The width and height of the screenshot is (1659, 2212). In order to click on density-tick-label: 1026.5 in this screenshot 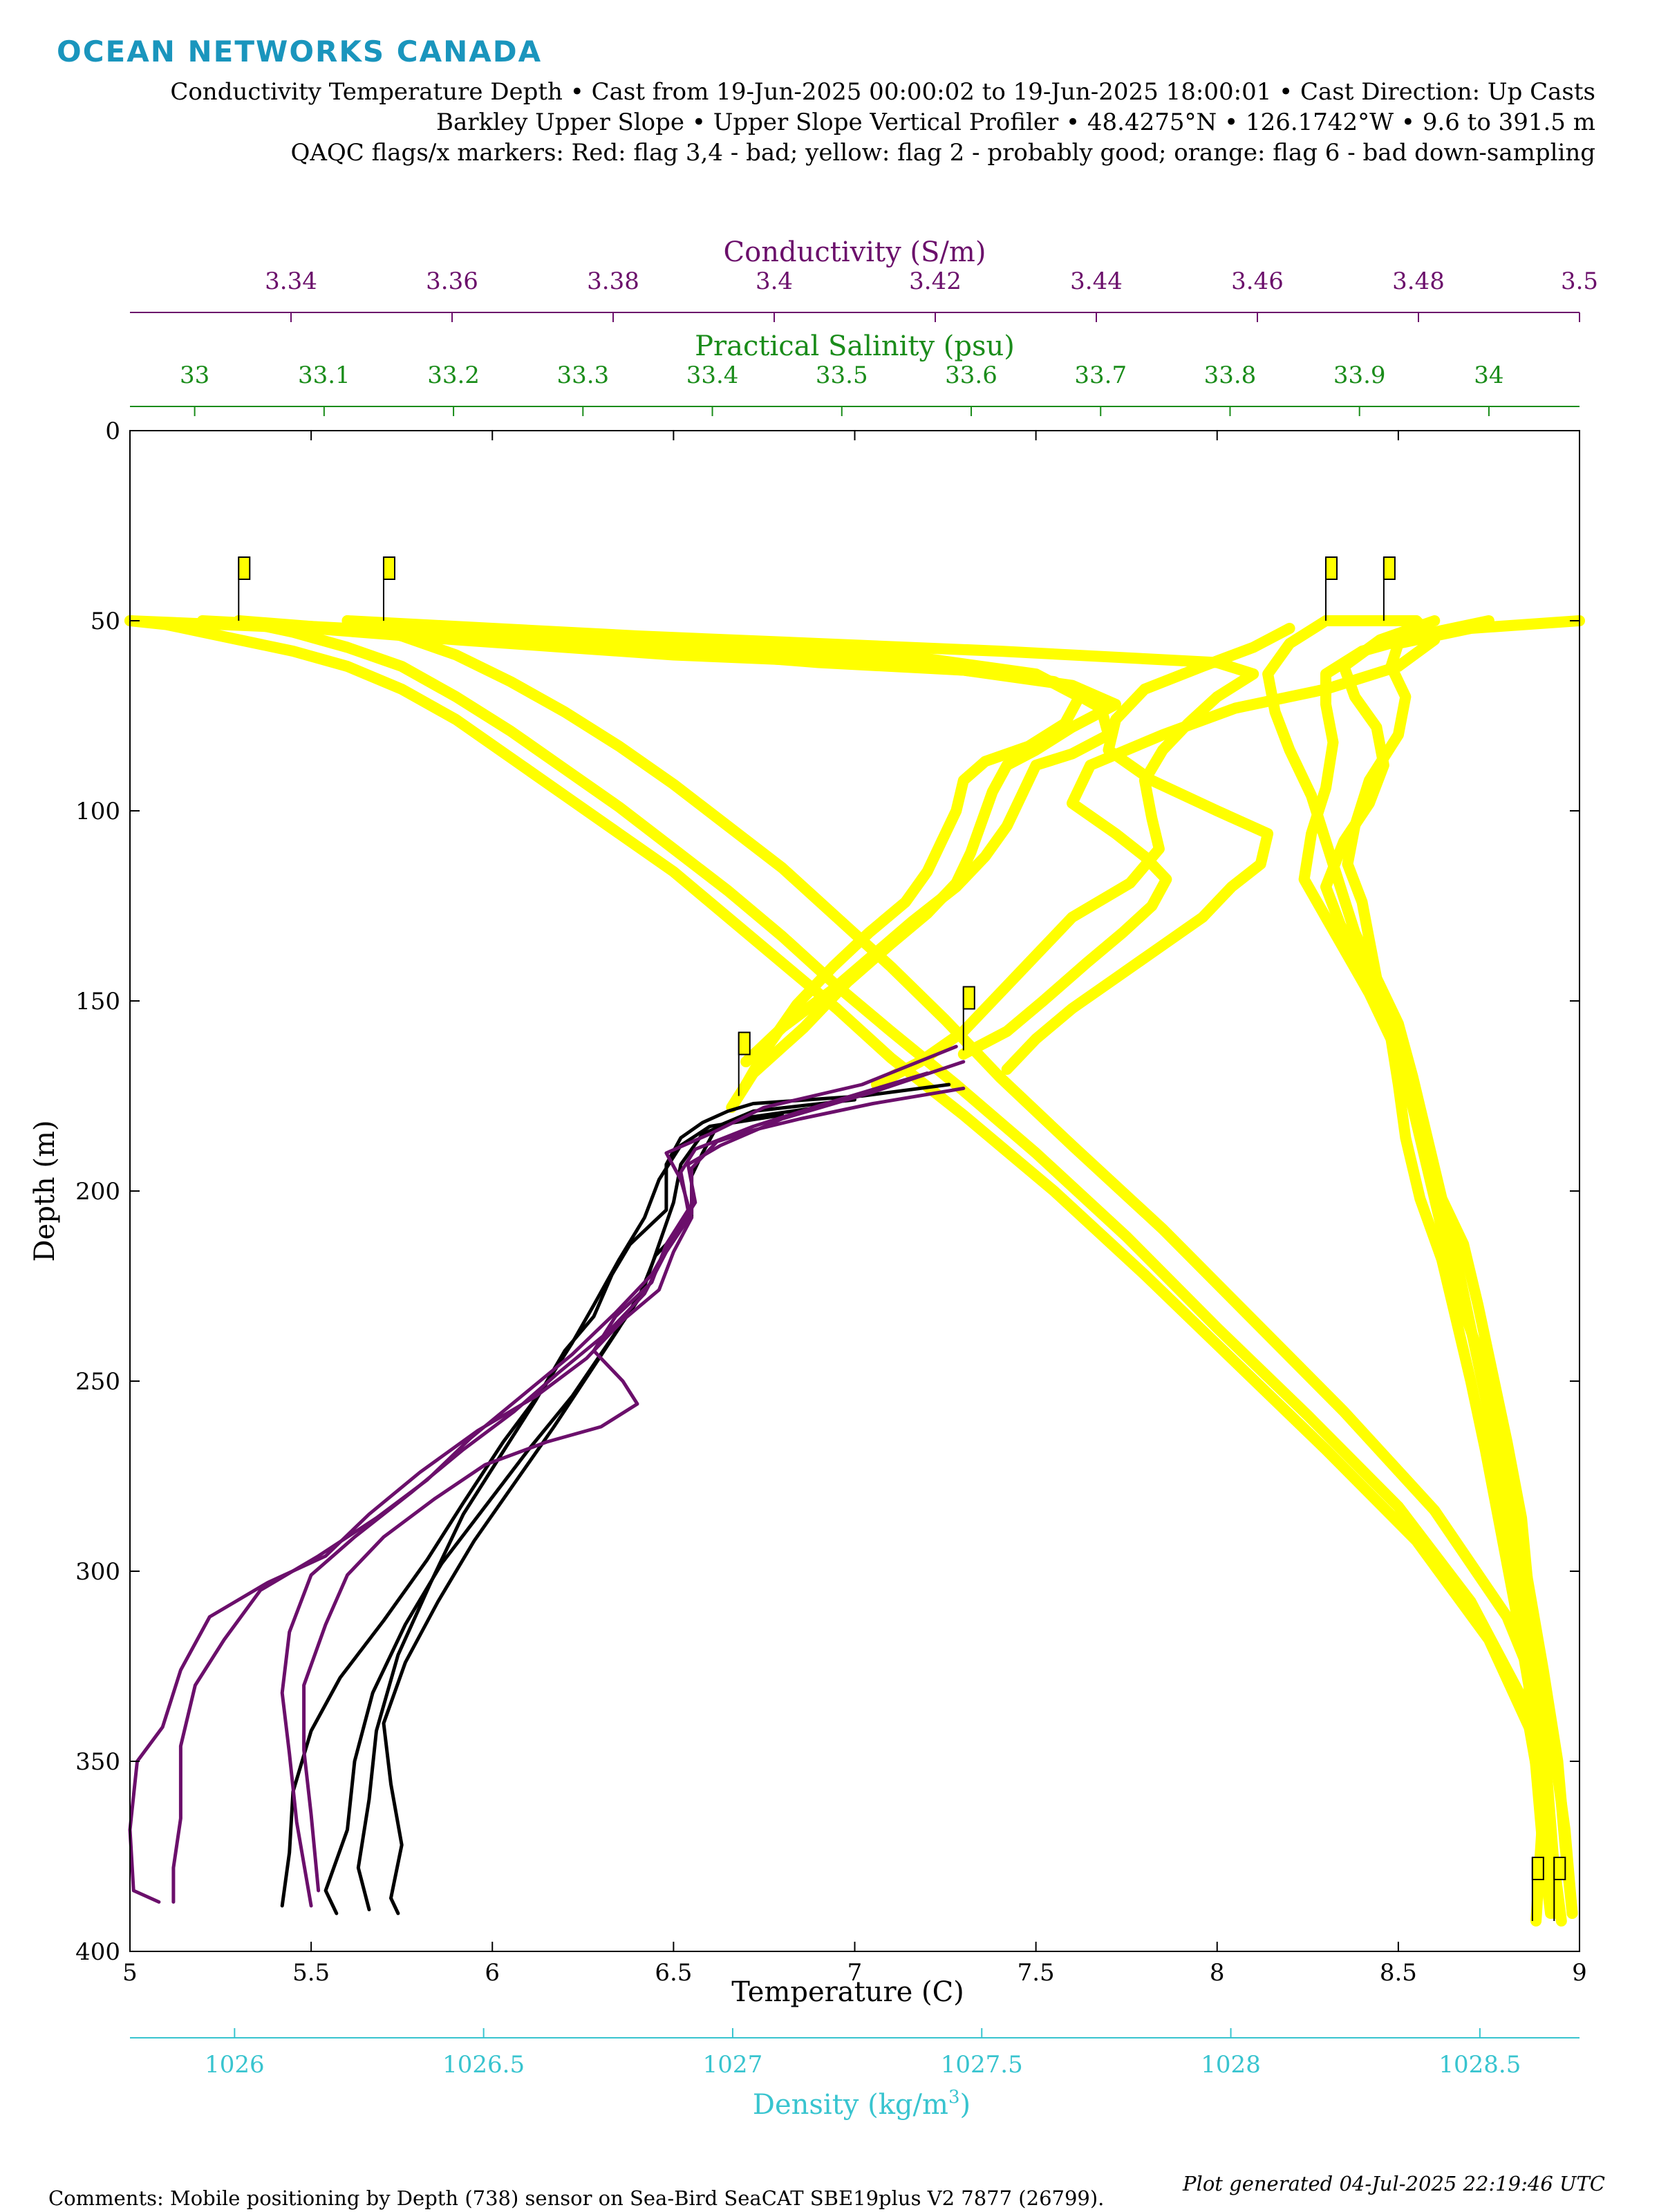, I will do `click(483, 2065)`.